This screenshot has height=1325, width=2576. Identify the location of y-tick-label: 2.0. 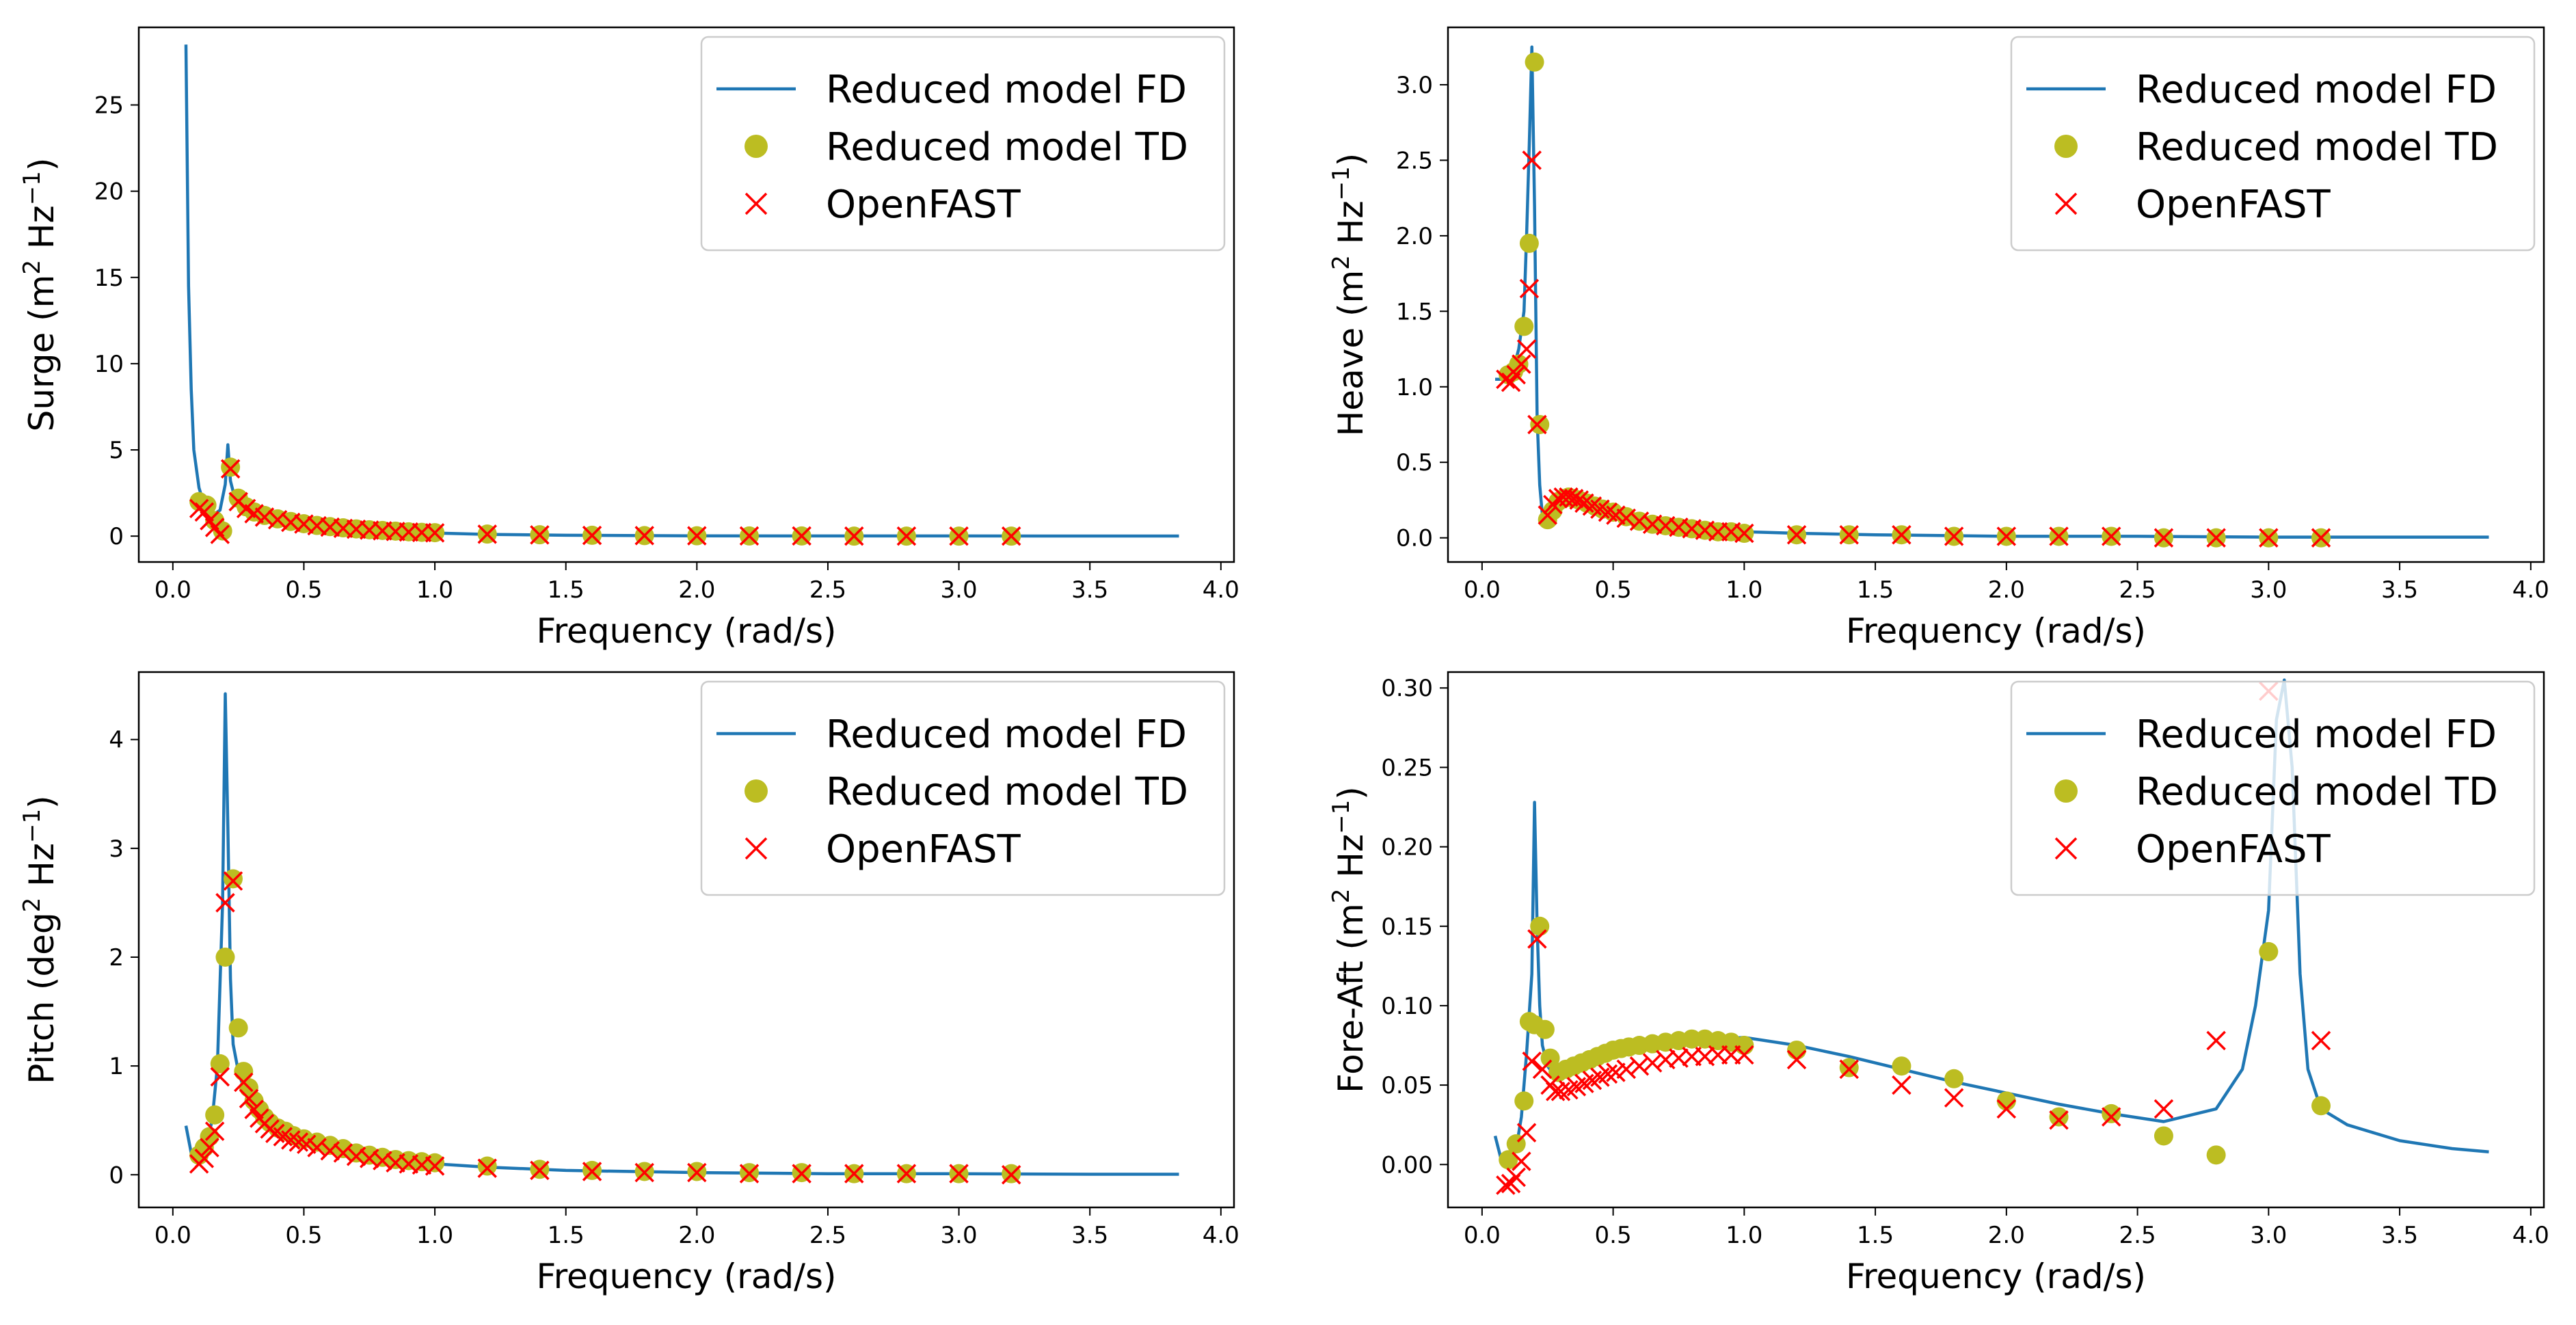
(1414, 237).